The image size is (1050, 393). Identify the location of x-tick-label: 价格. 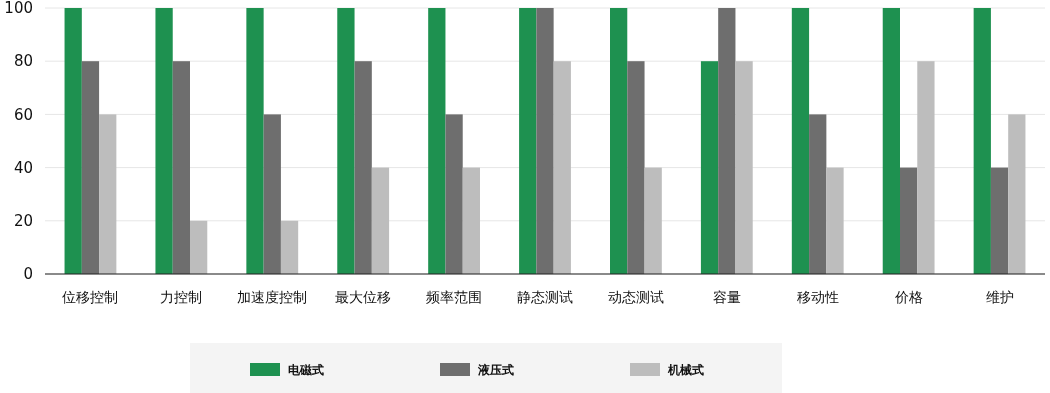
(908, 297).